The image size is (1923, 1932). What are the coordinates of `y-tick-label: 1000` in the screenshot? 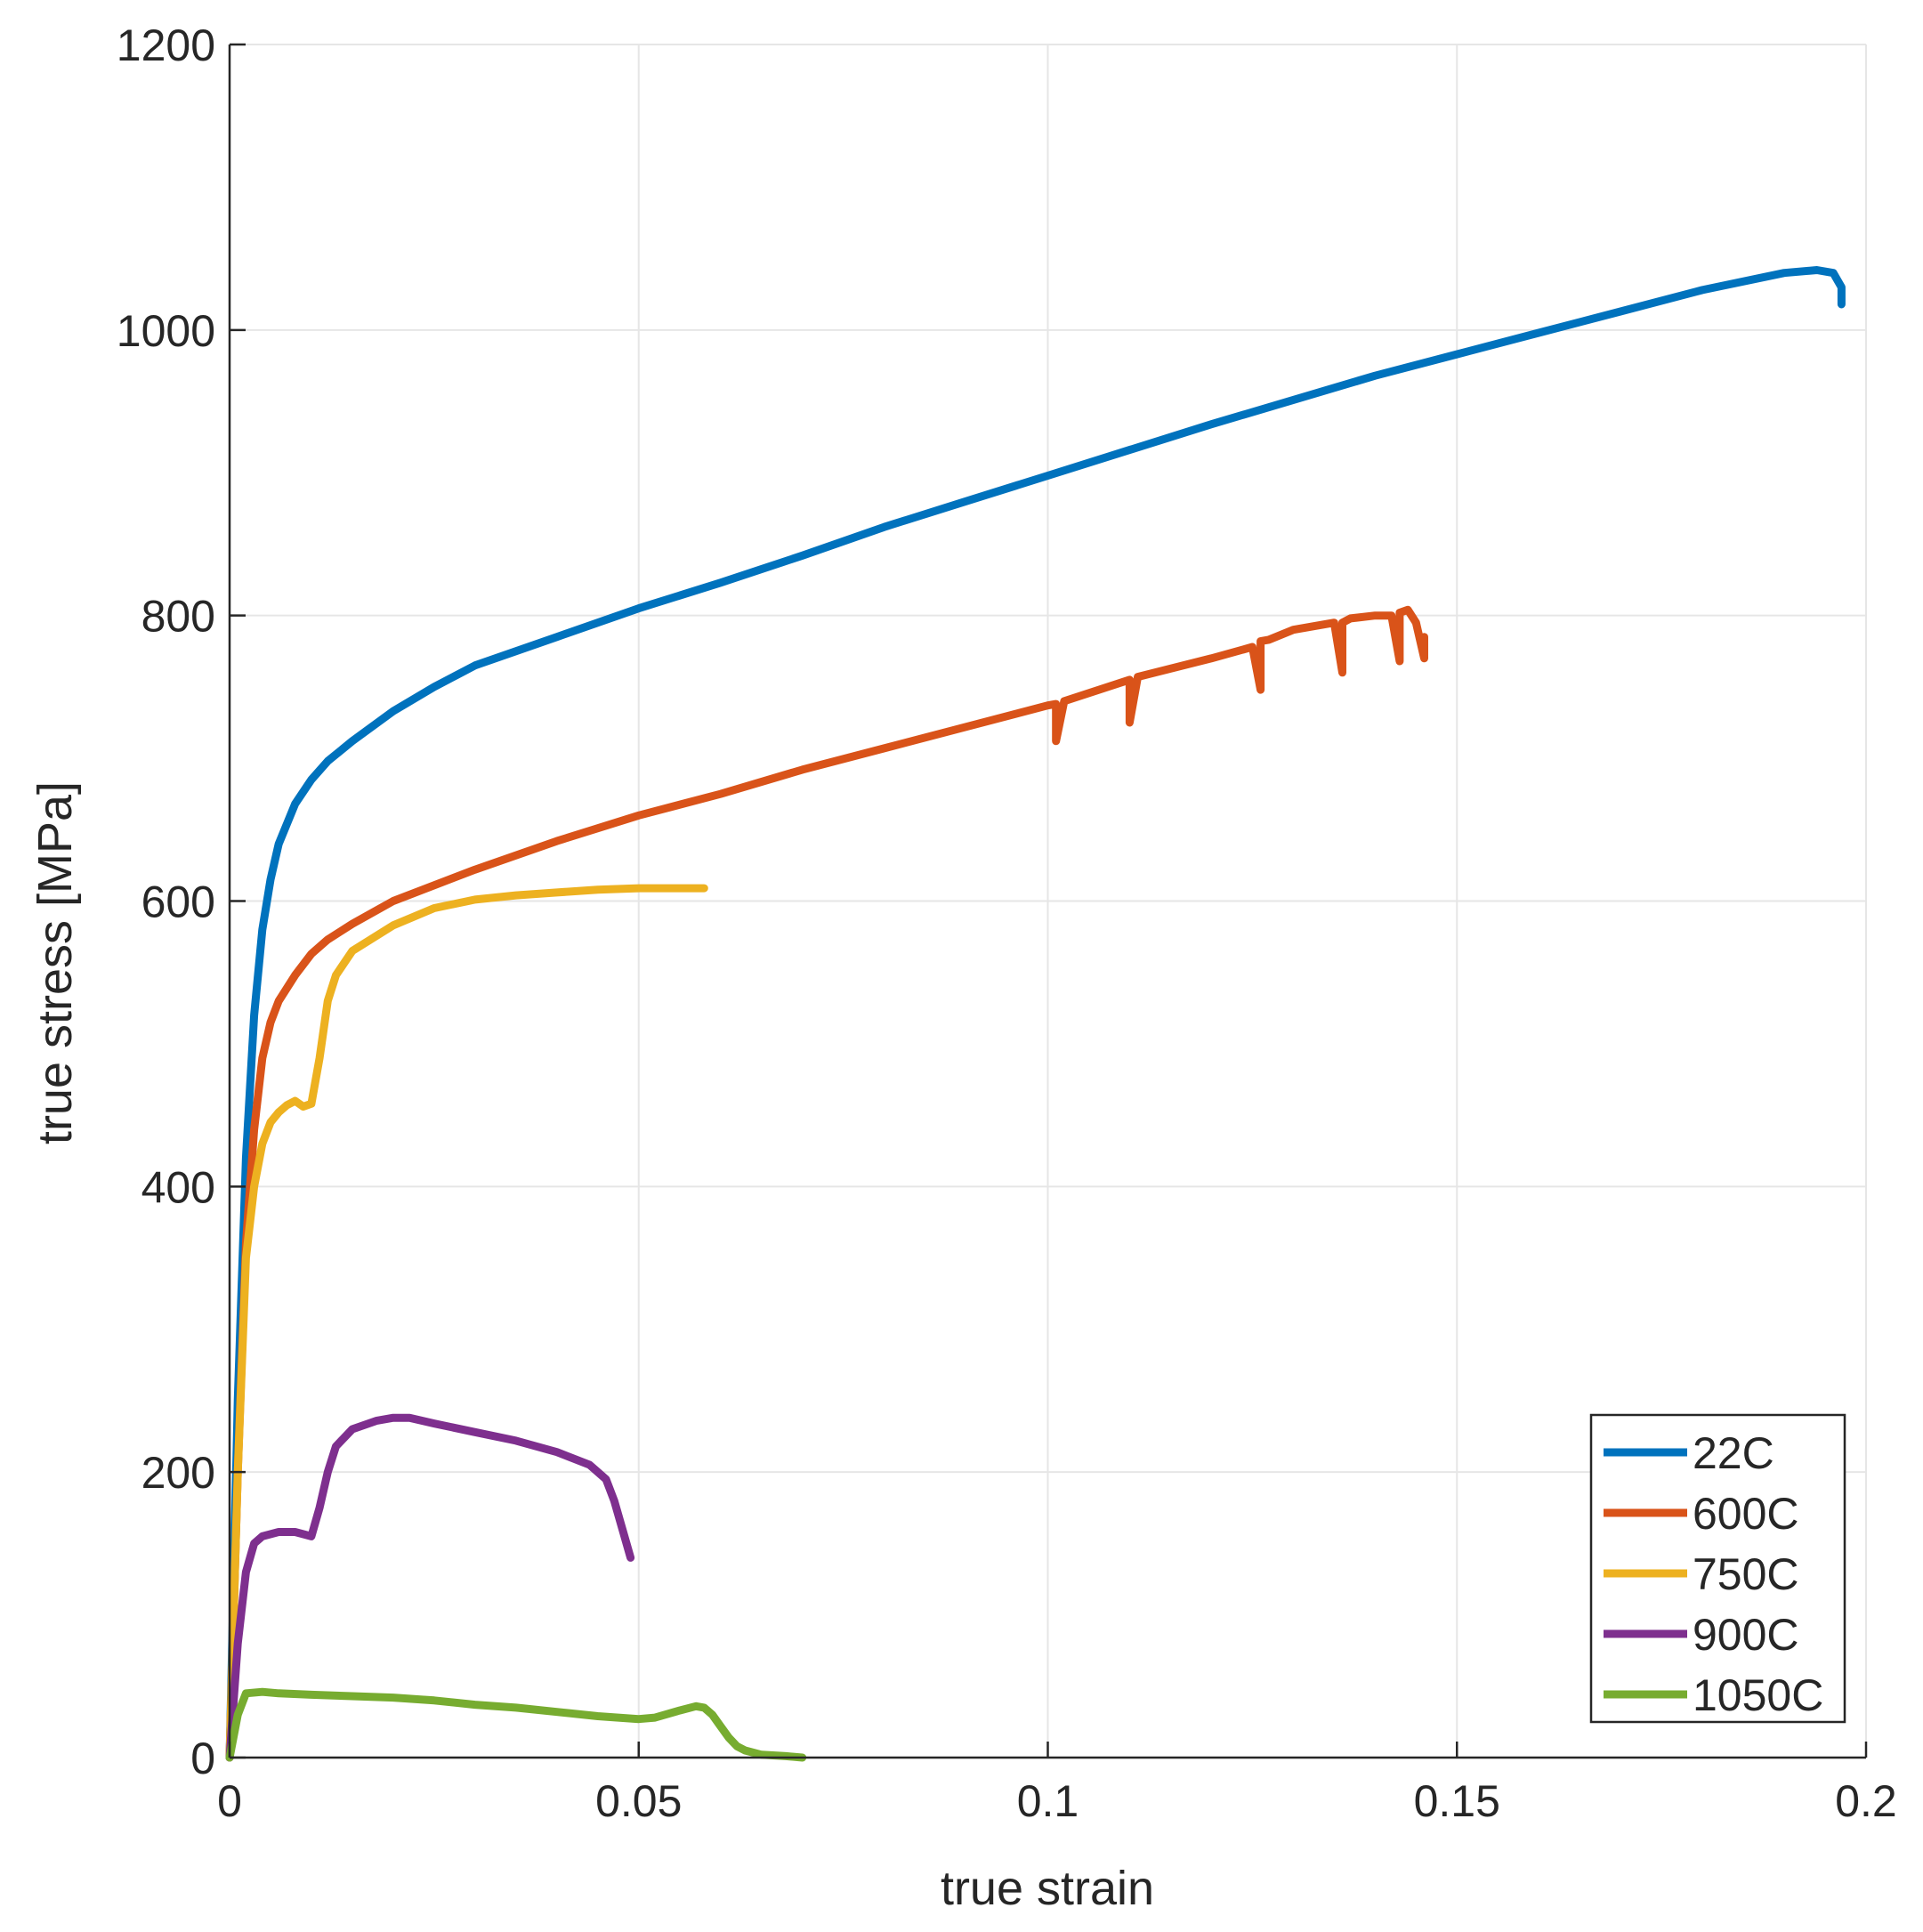 It's located at (166, 331).